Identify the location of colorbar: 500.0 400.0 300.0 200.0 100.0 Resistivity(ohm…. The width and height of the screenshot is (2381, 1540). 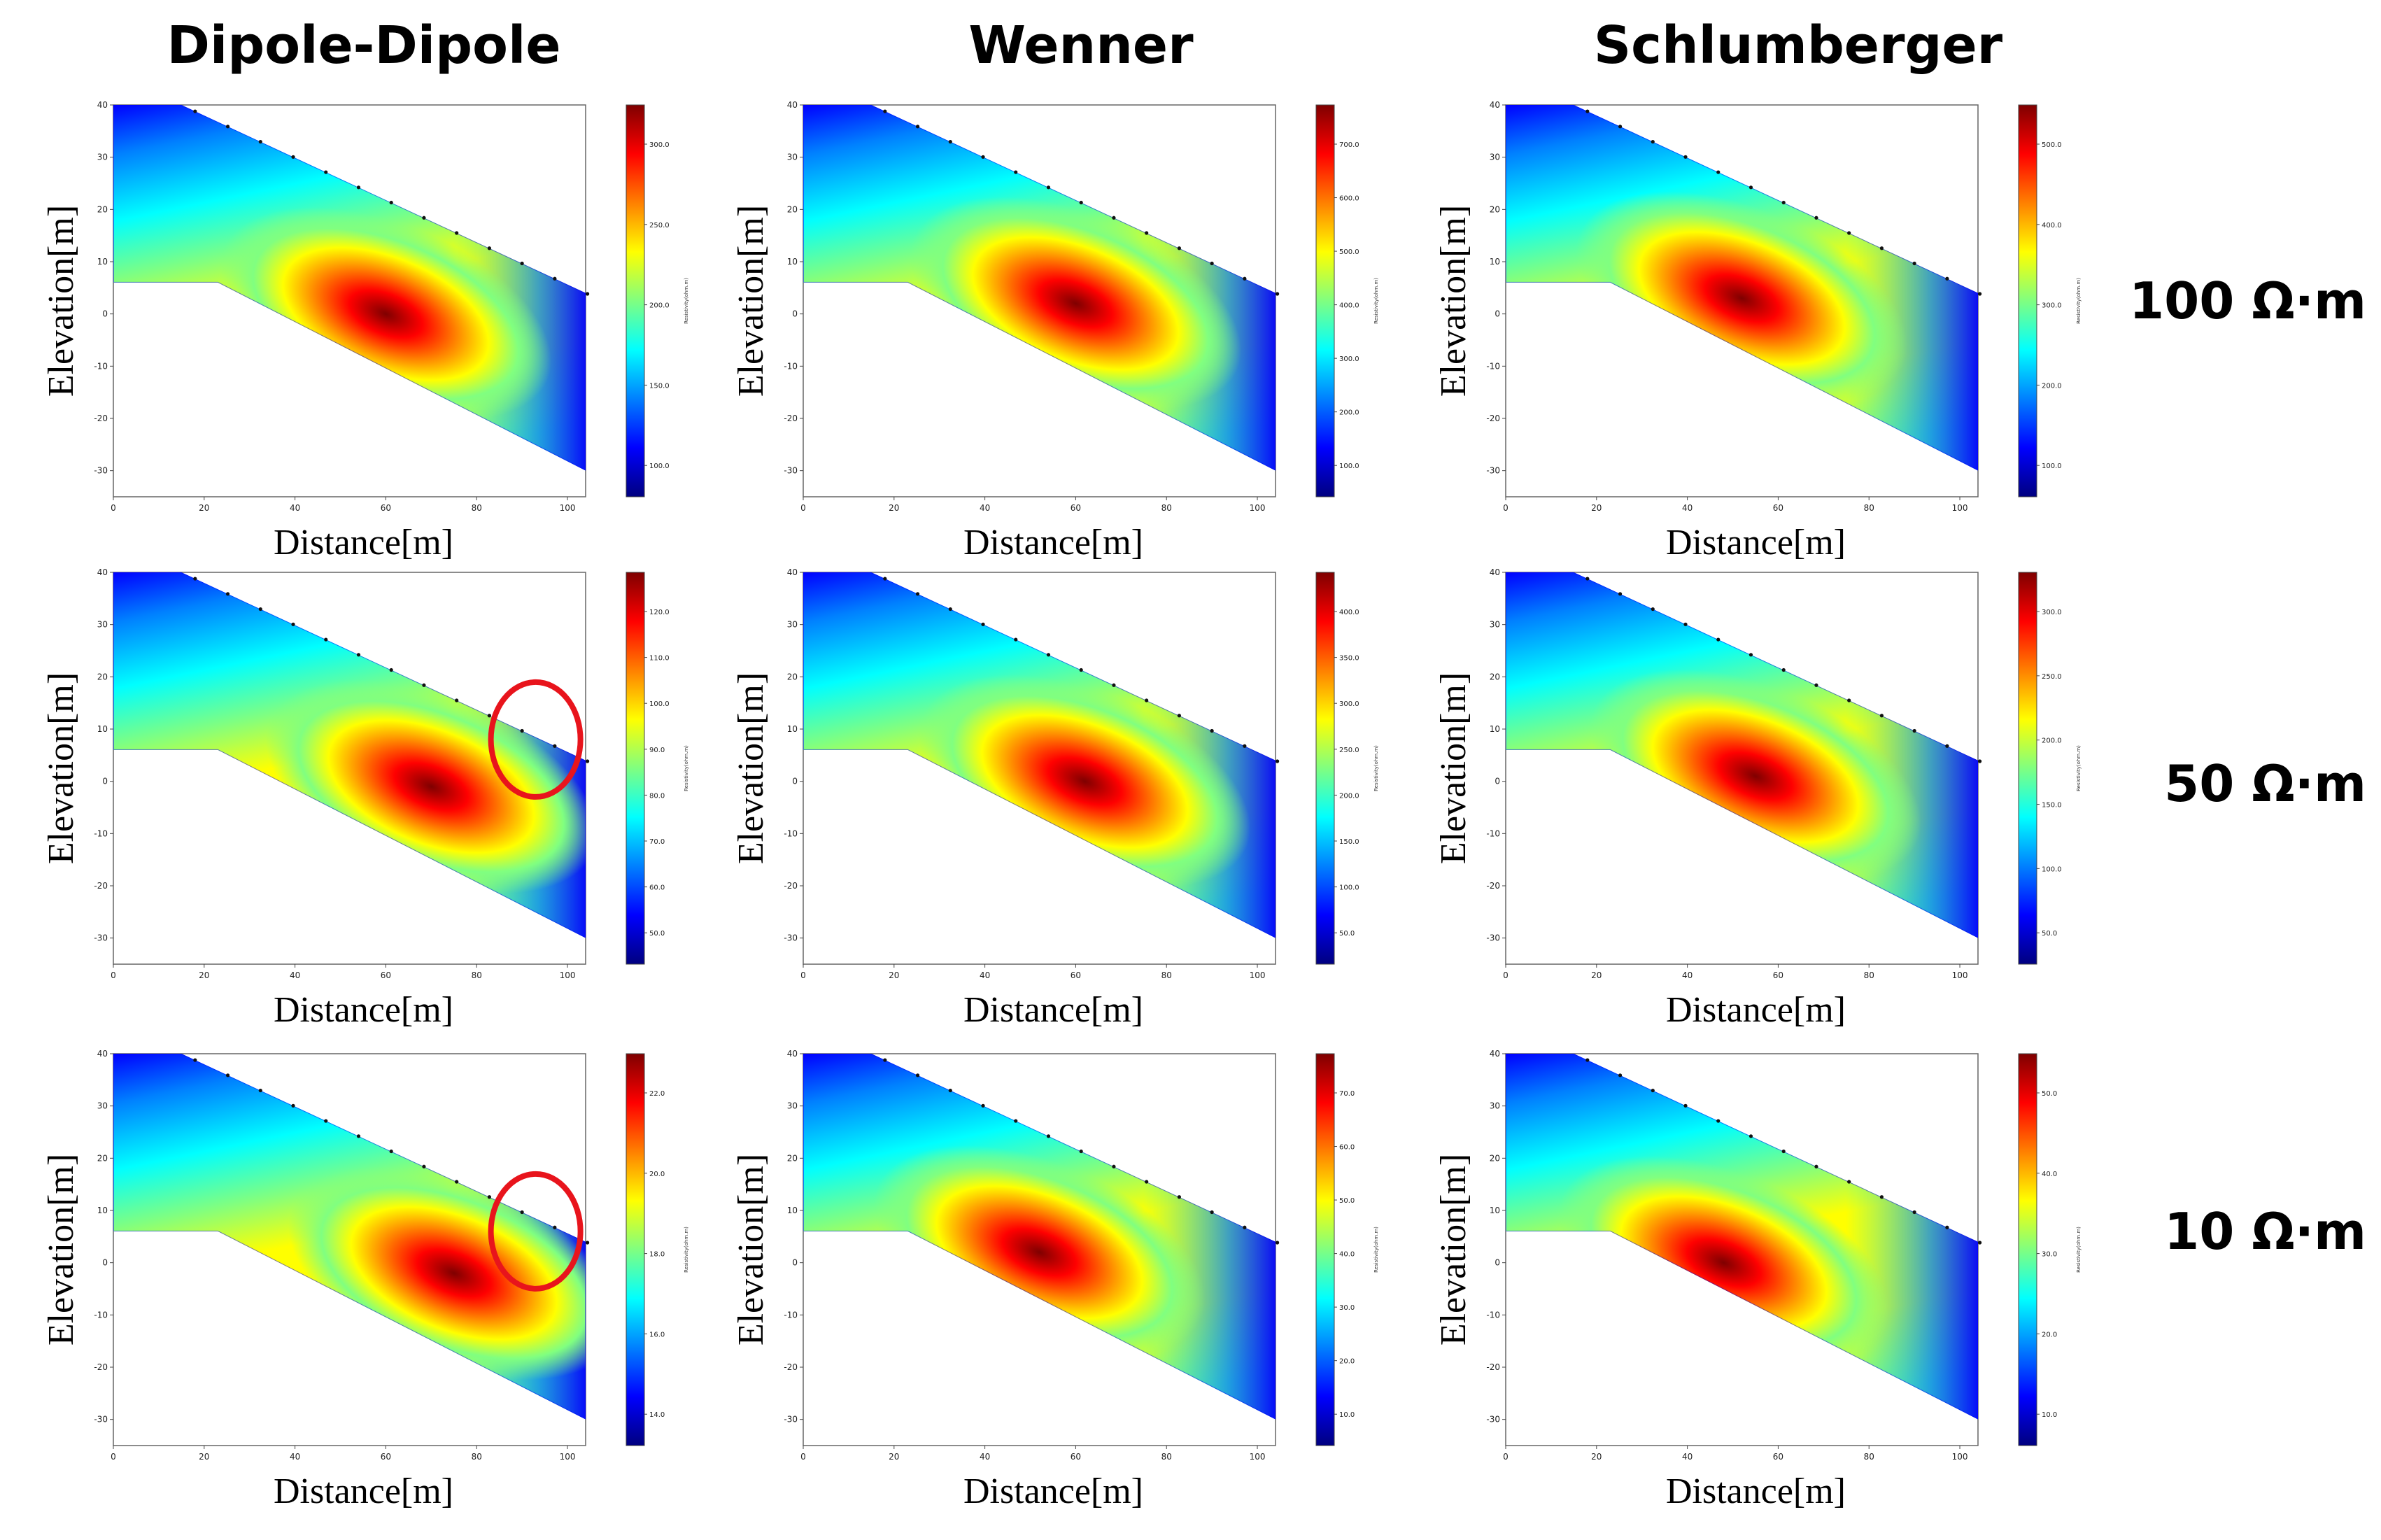
(2050, 300).